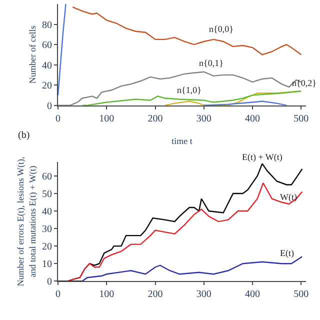 This screenshot has height=320, width=320. What do you see at coordinates (262, 157) in the screenshot?
I see `annotation: E(t) + W(t)` at bounding box center [262, 157].